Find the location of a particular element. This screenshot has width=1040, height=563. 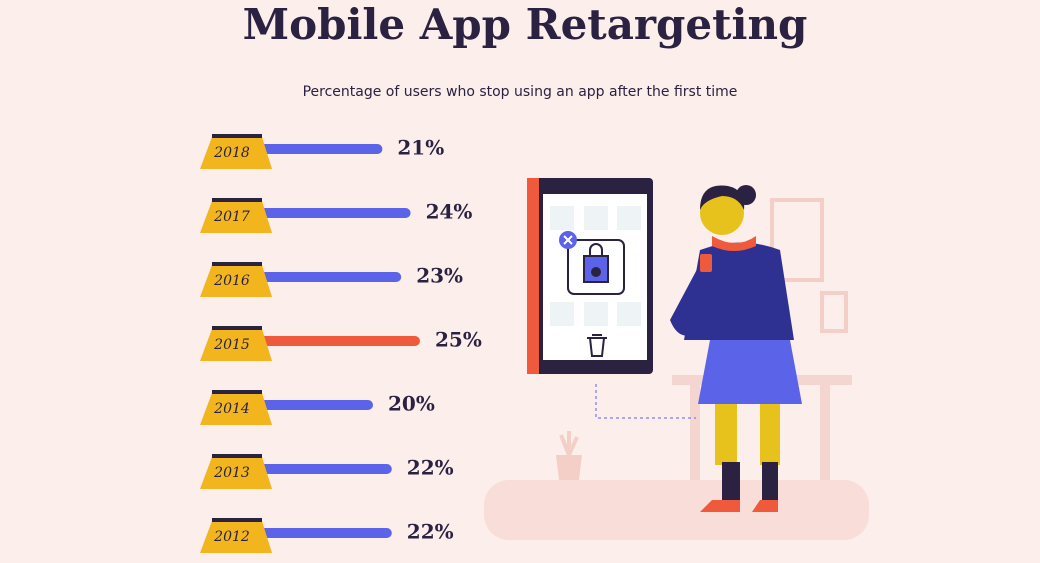

category-label: 2016 is located at coordinates (231, 281).